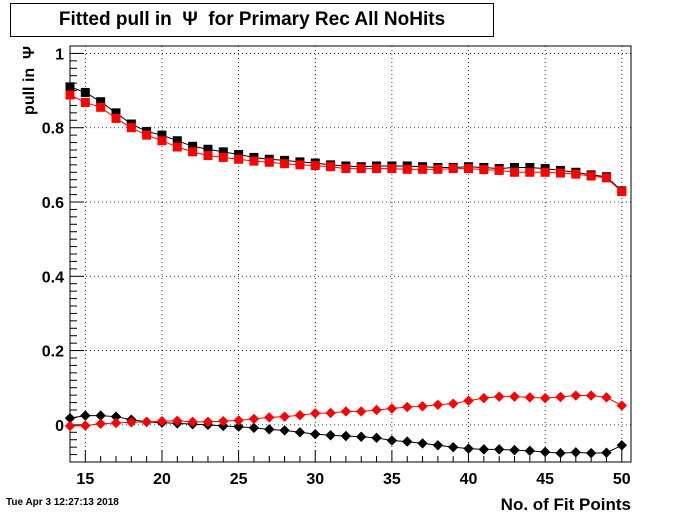 This screenshot has width=700, height=514. I want to click on y-tick-label: 0.6, so click(53, 203).